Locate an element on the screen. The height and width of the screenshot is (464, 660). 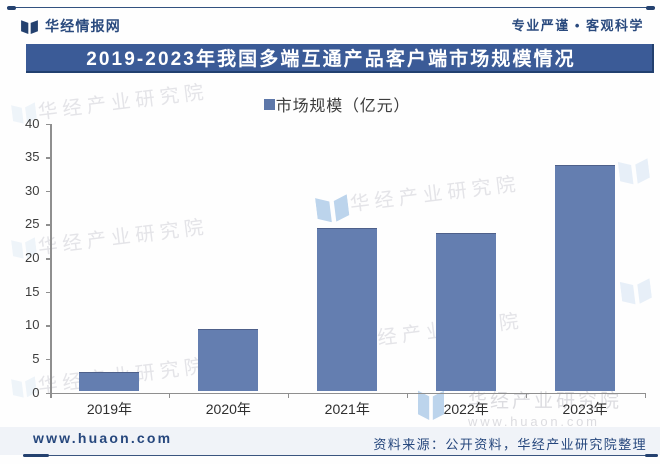
y-axis-label: 25 is located at coordinates (32, 224).